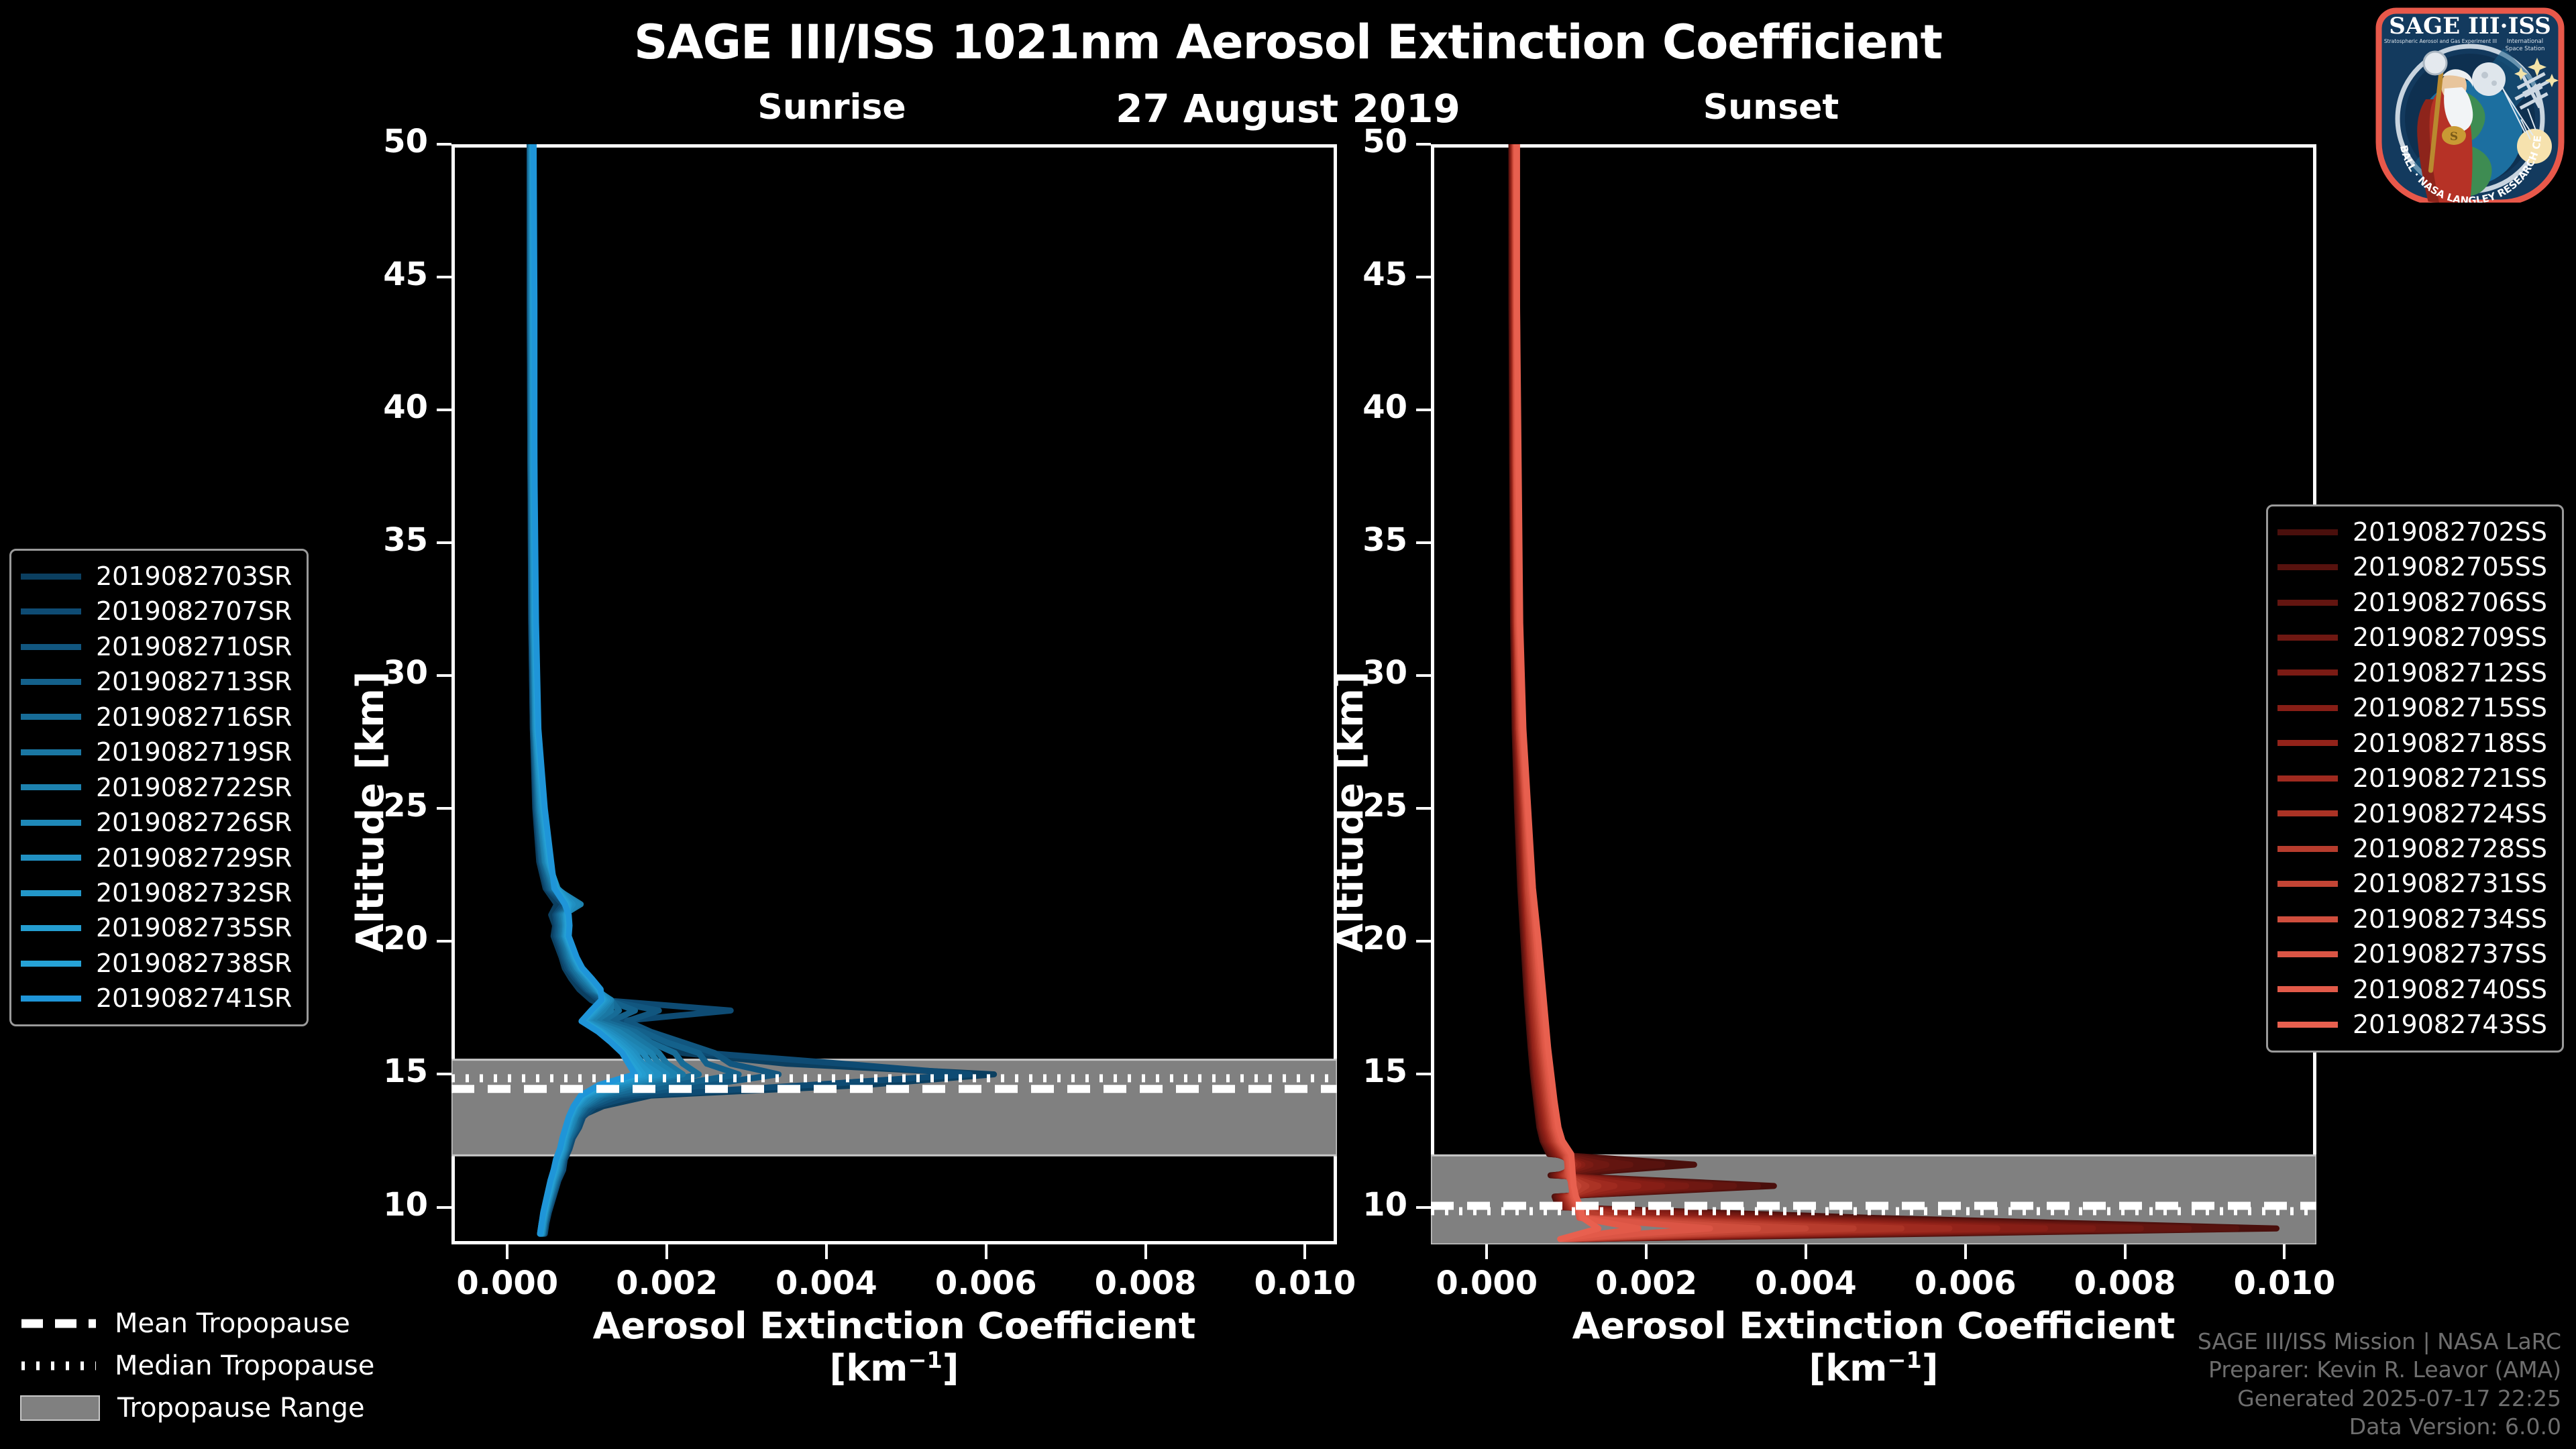 This screenshot has height=1449, width=2576. I want to click on y-tick-label: 10, so click(405, 1204).